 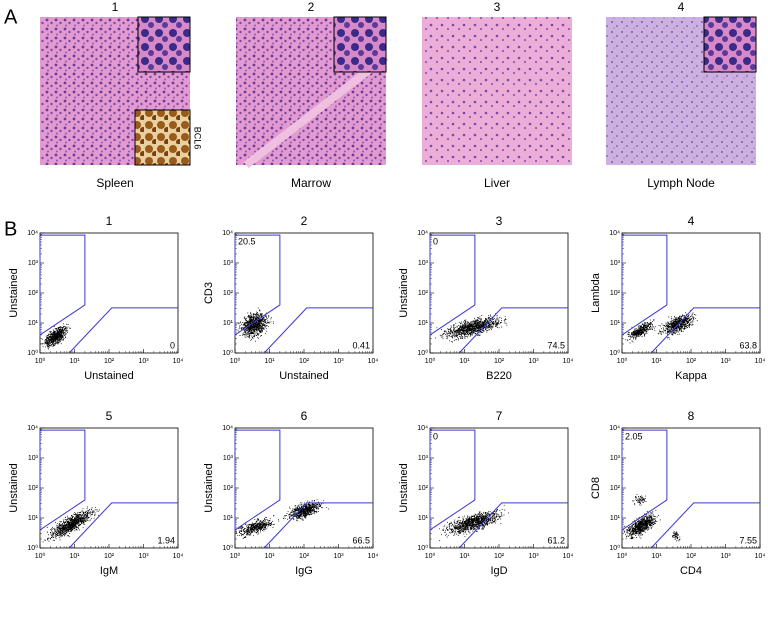 What do you see at coordinates (109, 571) in the screenshot?
I see `x-axis-label: IgM` at bounding box center [109, 571].